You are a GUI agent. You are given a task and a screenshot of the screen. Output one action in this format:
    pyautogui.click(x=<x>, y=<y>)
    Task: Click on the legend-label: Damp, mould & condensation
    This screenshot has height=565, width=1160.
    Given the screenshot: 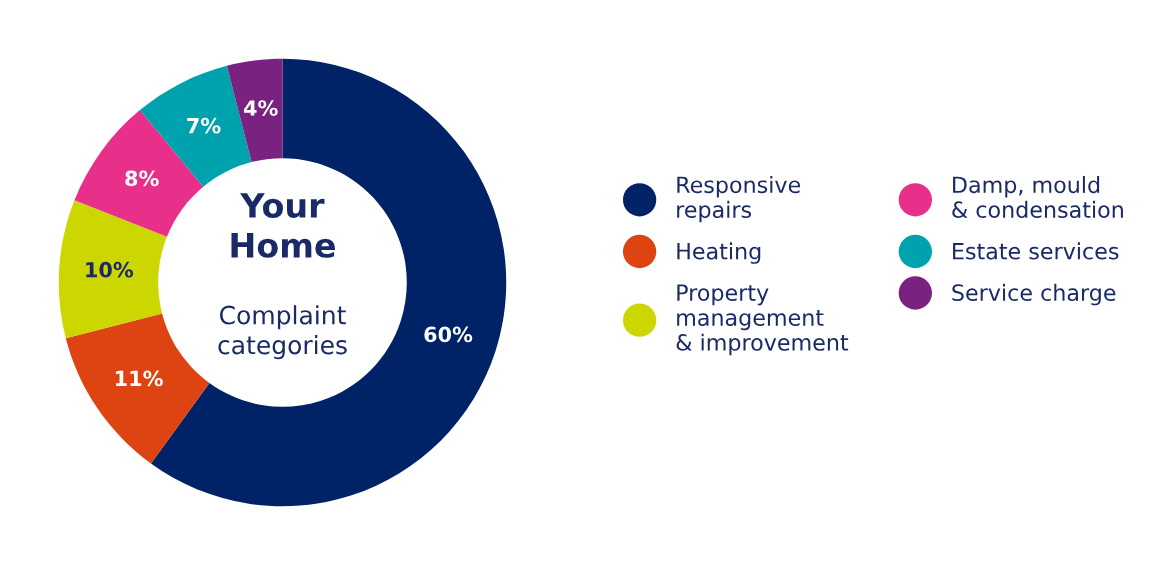 What is the action you would take?
    pyautogui.click(x=1037, y=197)
    